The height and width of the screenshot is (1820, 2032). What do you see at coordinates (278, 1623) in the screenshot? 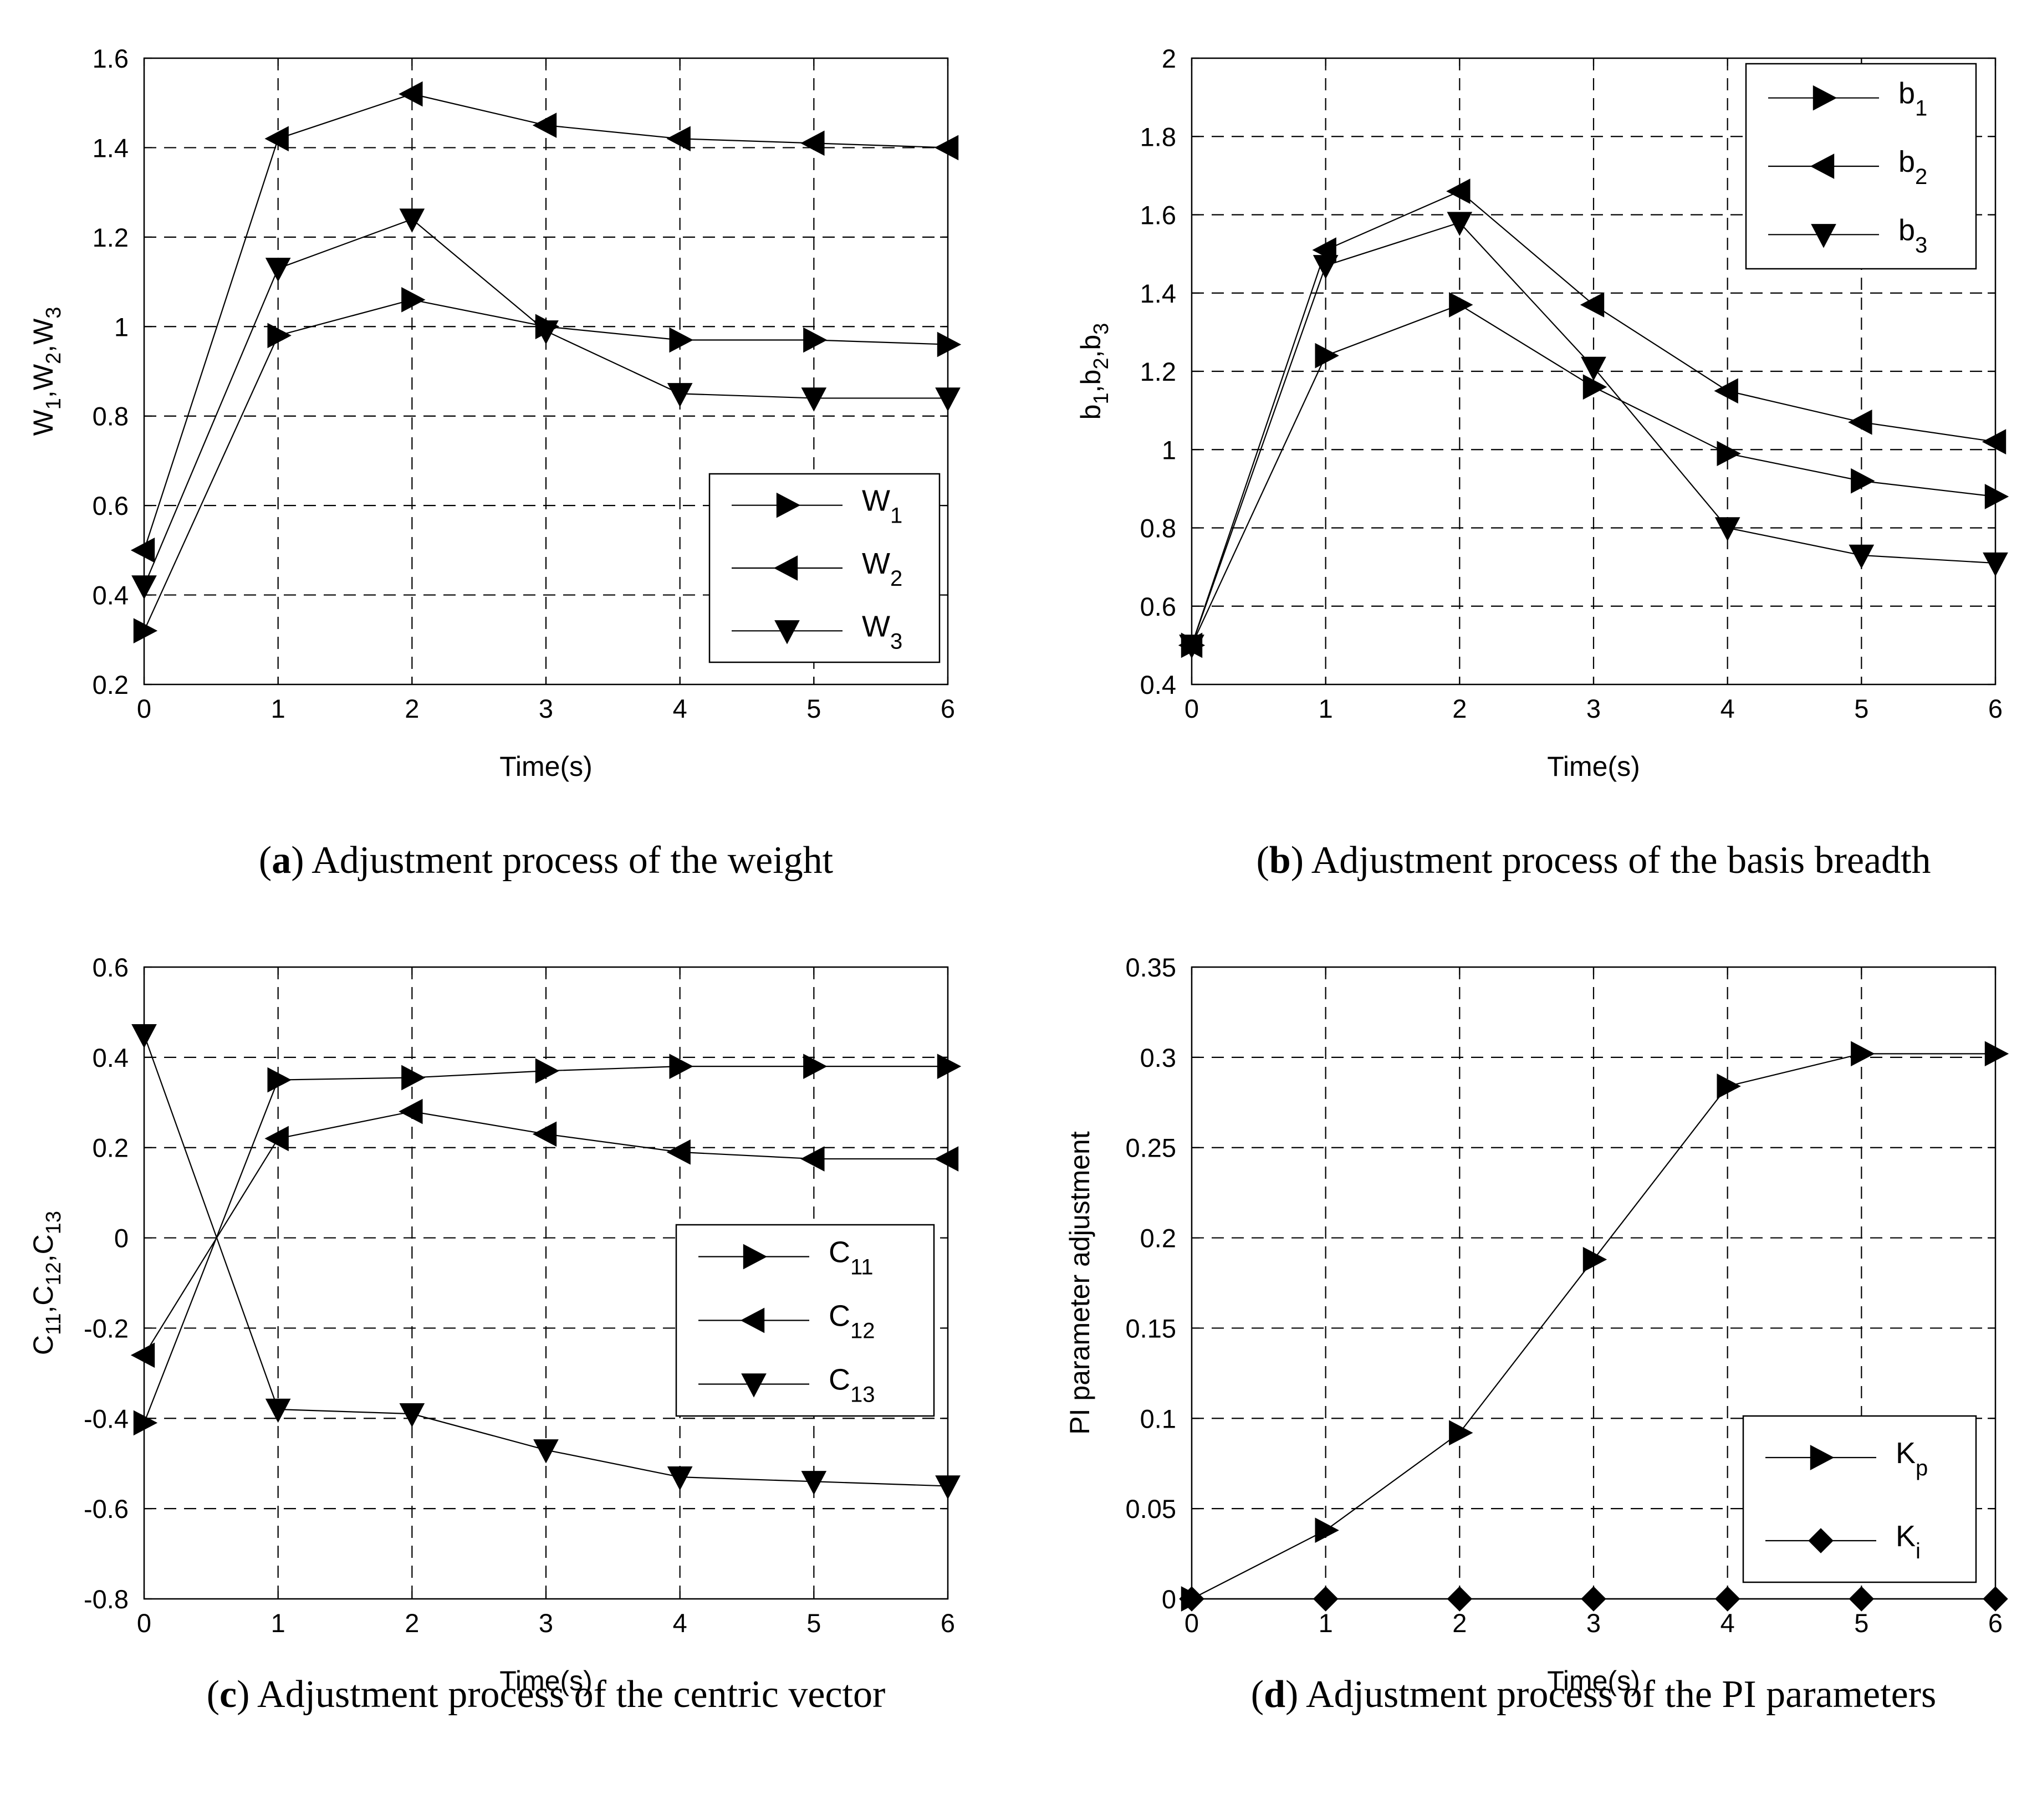
I see `x-tick-label: 1` at bounding box center [278, 1623].